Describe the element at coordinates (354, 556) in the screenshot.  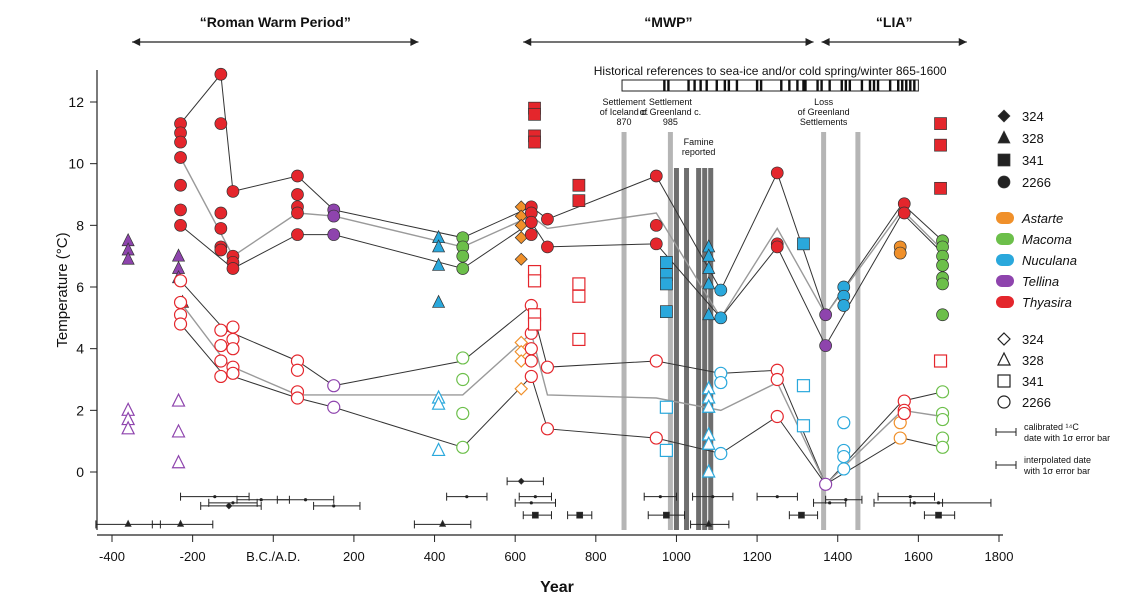
I see `x-tick-label: 200` at that location.